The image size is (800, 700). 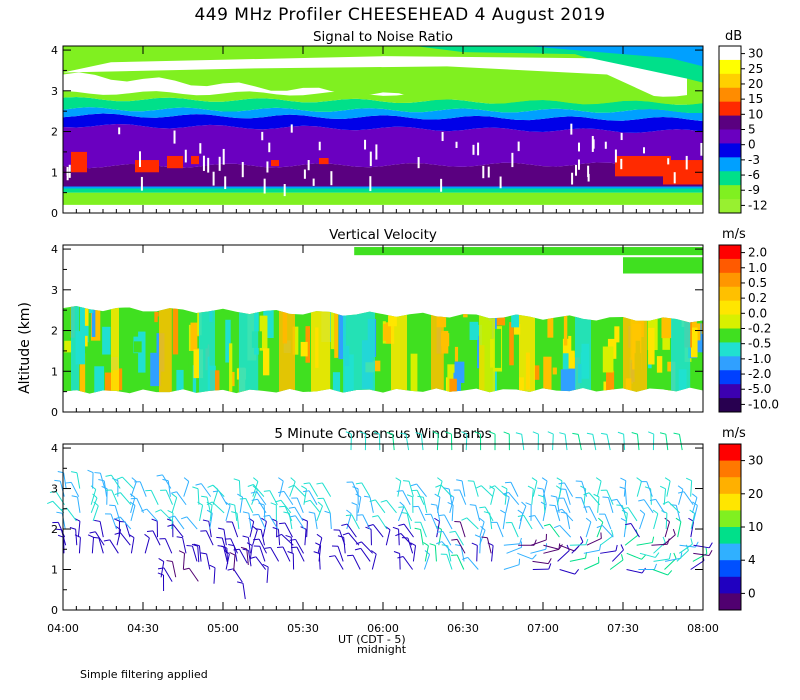 I want to click on x-tick-label: 06:00, so click(x=383, y=628).